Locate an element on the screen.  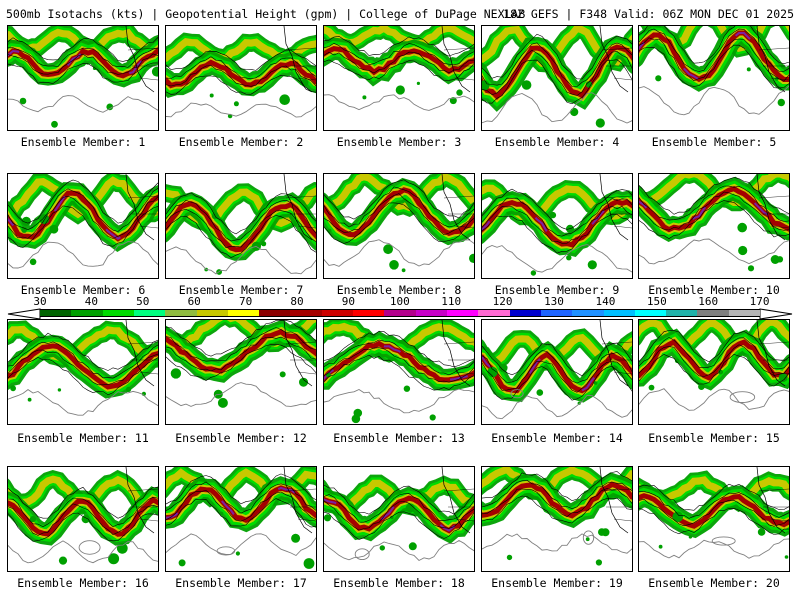
colorbar-tick-label: 140 is located at coordinates (605, 301).